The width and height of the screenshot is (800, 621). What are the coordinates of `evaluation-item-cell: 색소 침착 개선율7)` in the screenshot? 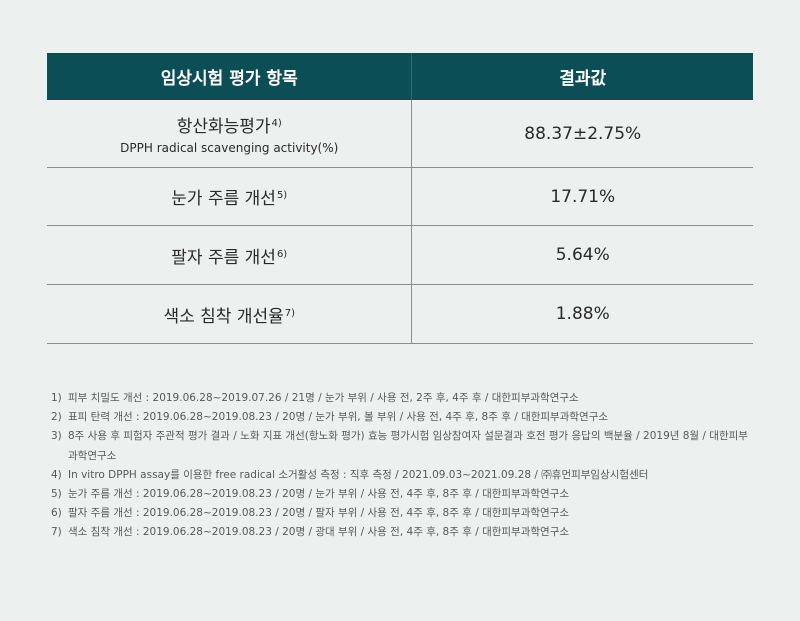 It's located at (230, 314).